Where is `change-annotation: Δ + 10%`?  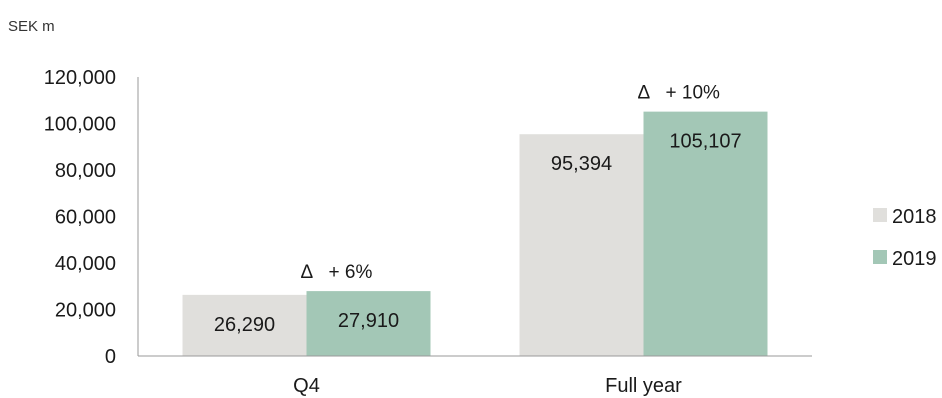
change-annotation: Δ + 10% is located at coordinates (679, 93).